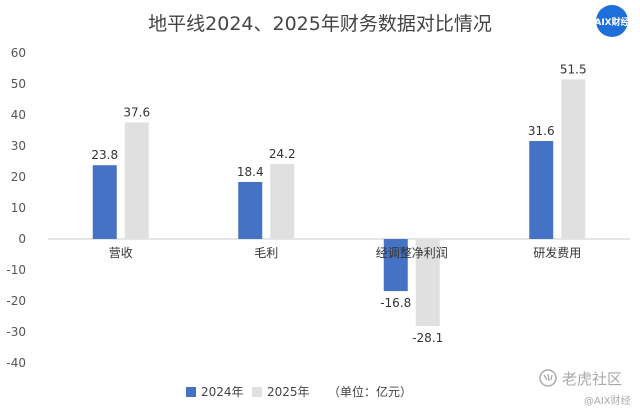 Image resolution: width=640 pixels, height=414 pixels. Describe the element at coordinates (136, 112) in the screenshot. I see `data-label: 37.6` at that location.